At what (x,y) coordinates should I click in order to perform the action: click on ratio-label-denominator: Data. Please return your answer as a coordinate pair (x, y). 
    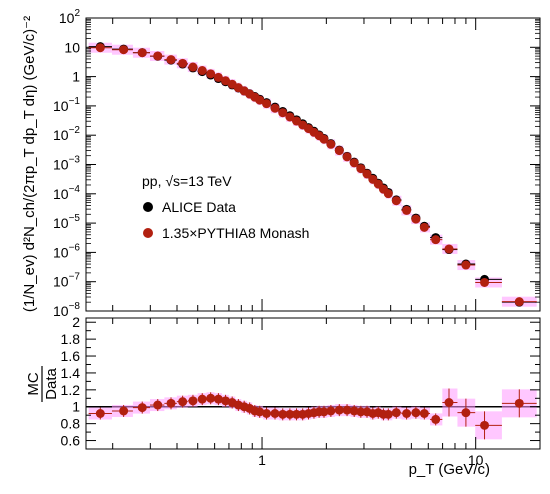
    Looking at the image, I should click on (51, 384).